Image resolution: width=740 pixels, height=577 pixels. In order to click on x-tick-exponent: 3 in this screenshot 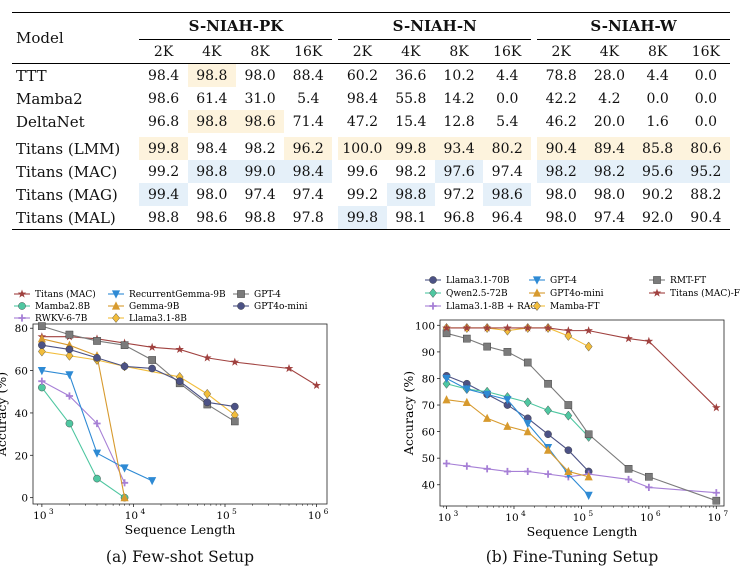, I will do `click(51, 511)`.